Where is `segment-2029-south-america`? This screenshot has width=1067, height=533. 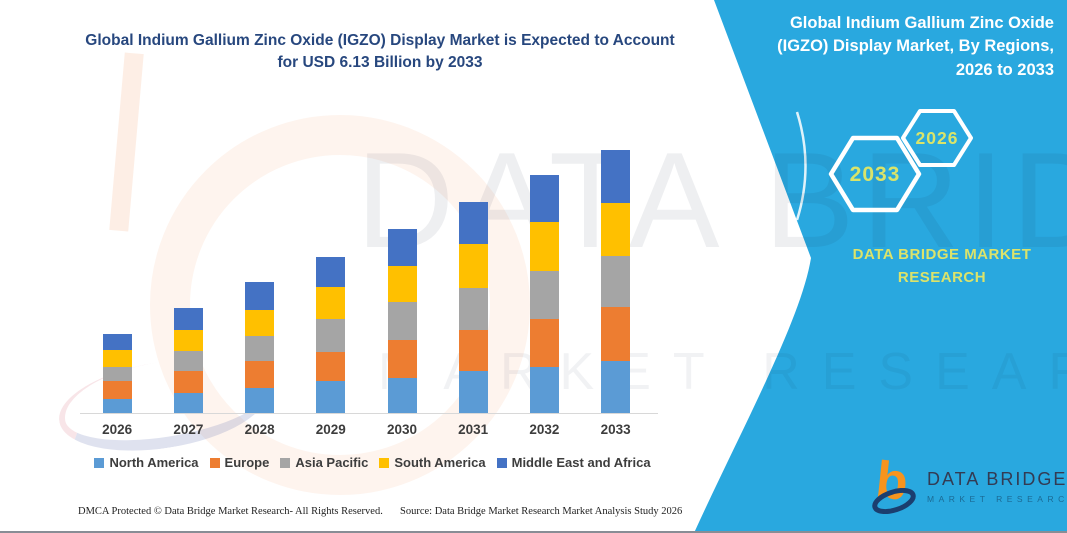 segment-2029-south-america is located at coordinates (331, 303).